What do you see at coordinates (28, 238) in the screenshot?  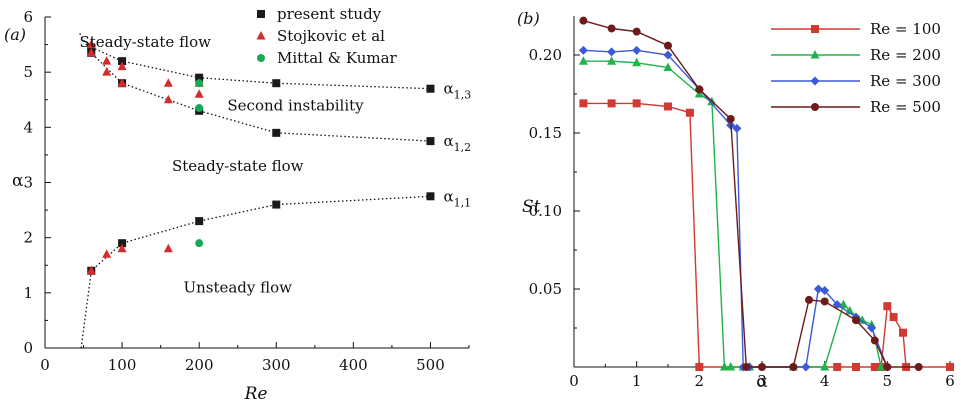 I see `panel-a-y-tick-label: 2` at bounding box center [28, 238].